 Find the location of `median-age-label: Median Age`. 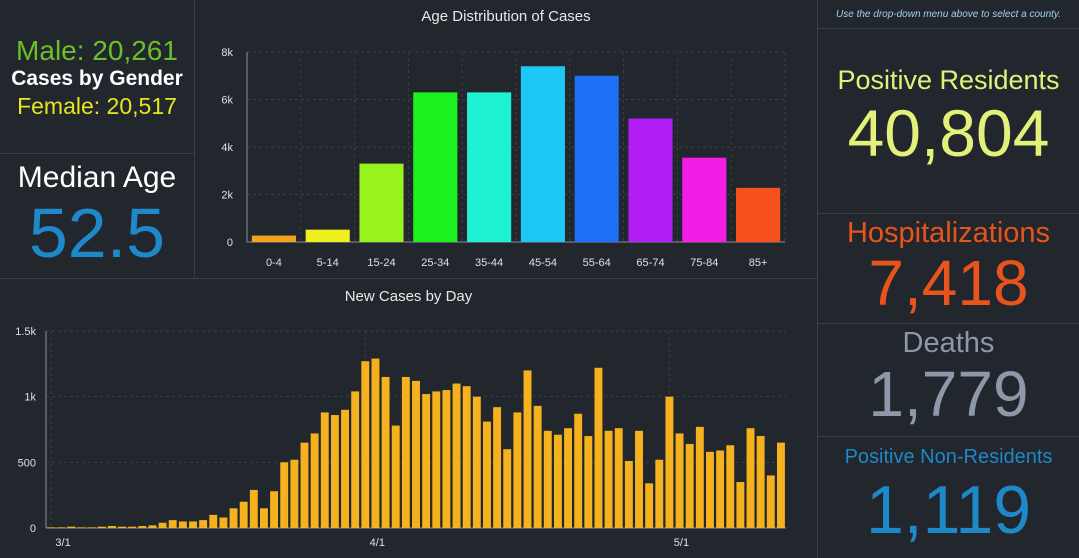

median-age-label: Median Age is located at coordinates (97, 177).